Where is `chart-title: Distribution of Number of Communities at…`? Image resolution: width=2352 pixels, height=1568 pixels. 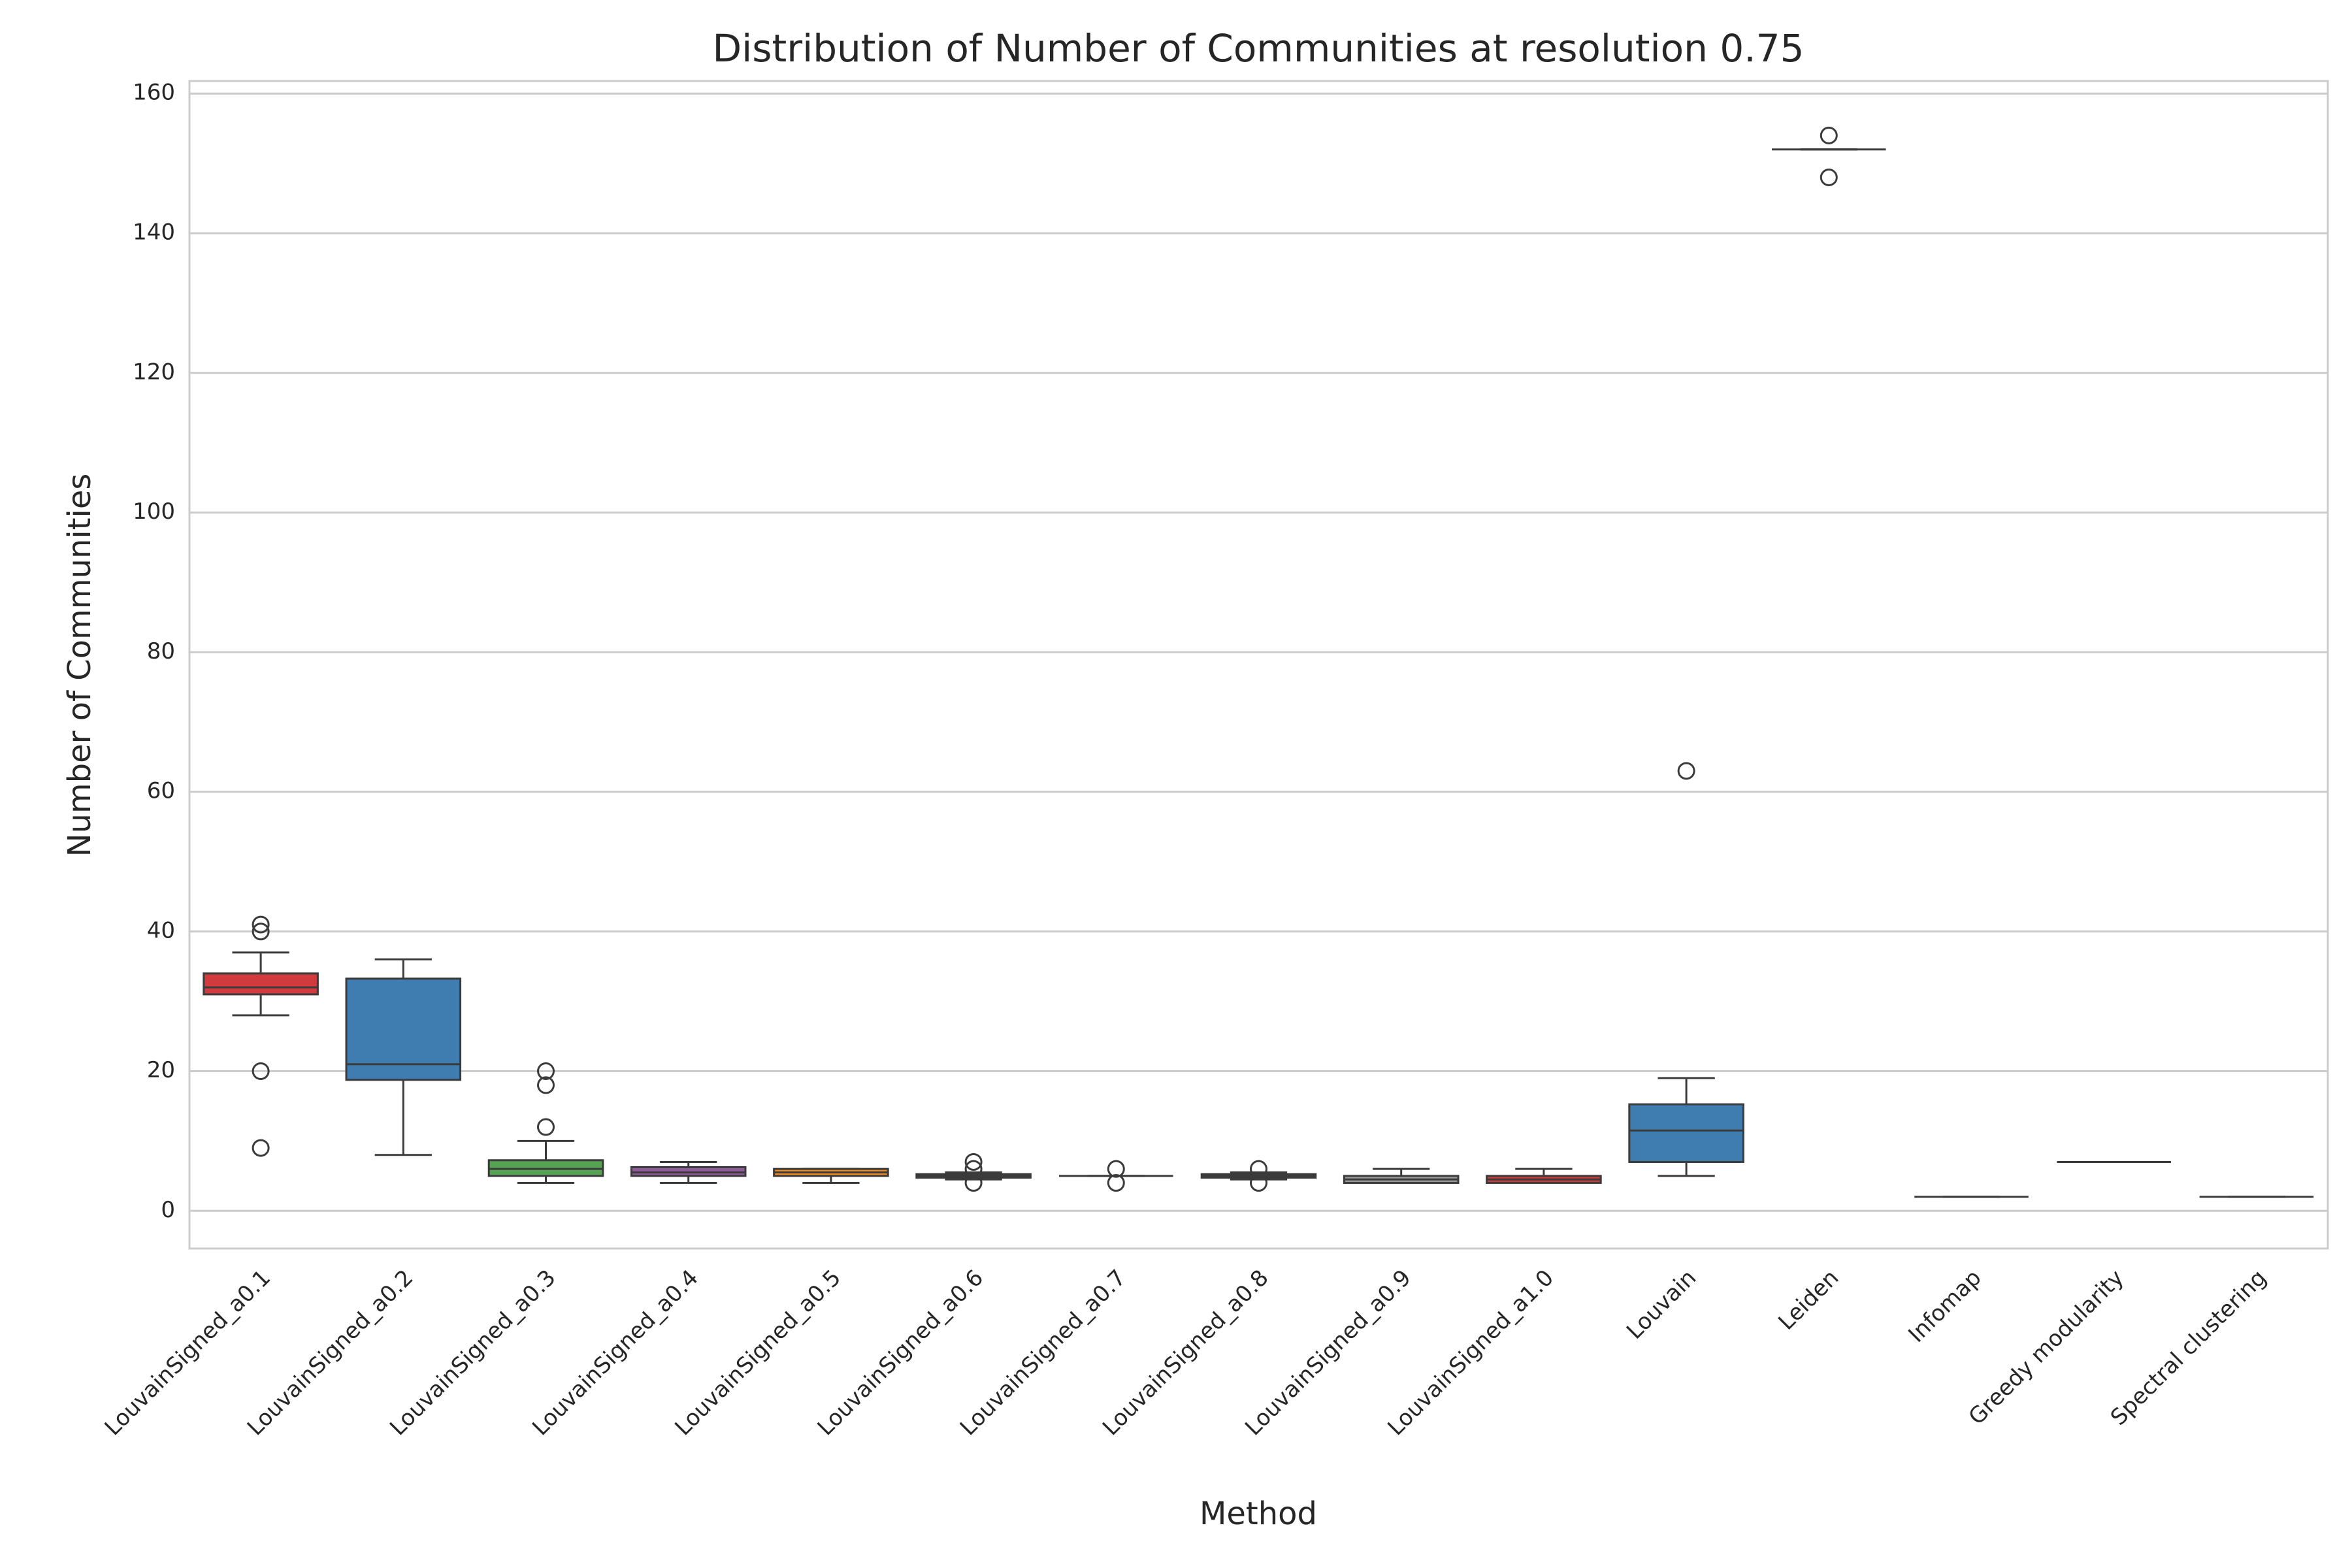
chart-title: Distribution of Number of Communities at… is located at coordinates (1259, 48).